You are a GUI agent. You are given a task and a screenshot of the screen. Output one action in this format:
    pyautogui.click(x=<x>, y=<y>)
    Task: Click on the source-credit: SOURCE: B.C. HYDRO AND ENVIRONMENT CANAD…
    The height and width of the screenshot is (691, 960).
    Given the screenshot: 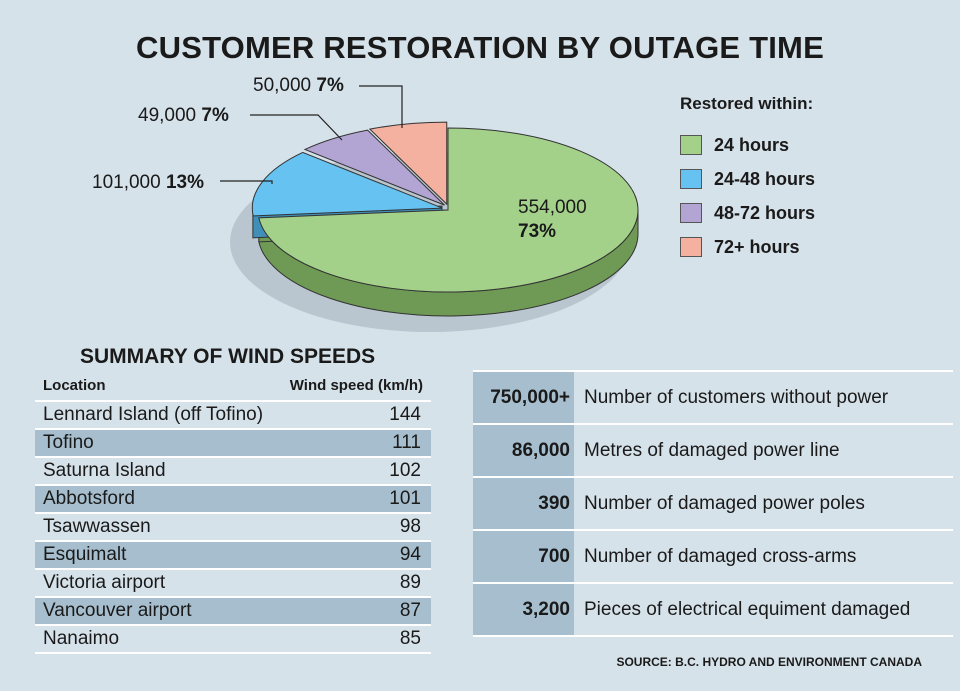 What is the action you would take?
    pyautogui.click(x=769, y=662)
    